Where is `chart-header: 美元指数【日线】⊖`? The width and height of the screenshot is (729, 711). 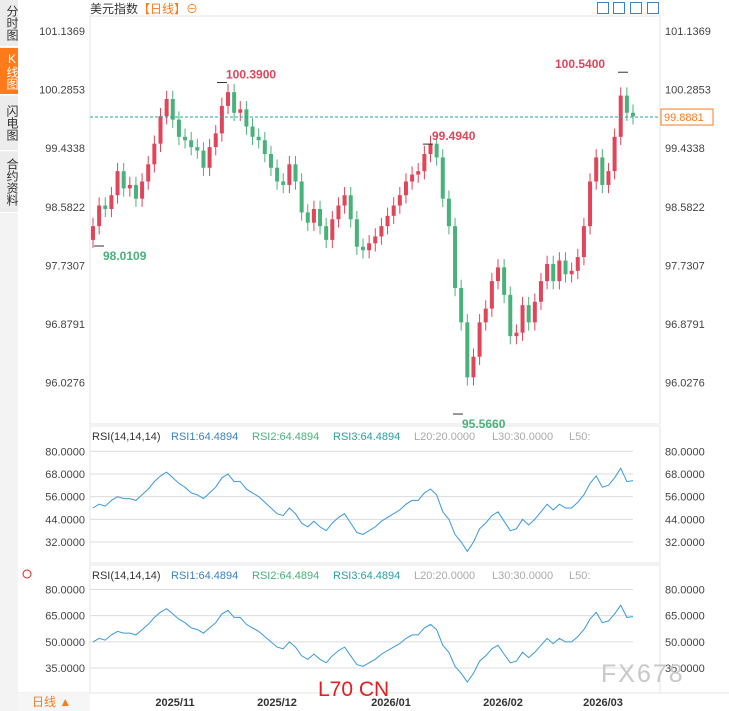
chart-header: 美元指数【日线】⊖ is located at coordinates (144, 8).